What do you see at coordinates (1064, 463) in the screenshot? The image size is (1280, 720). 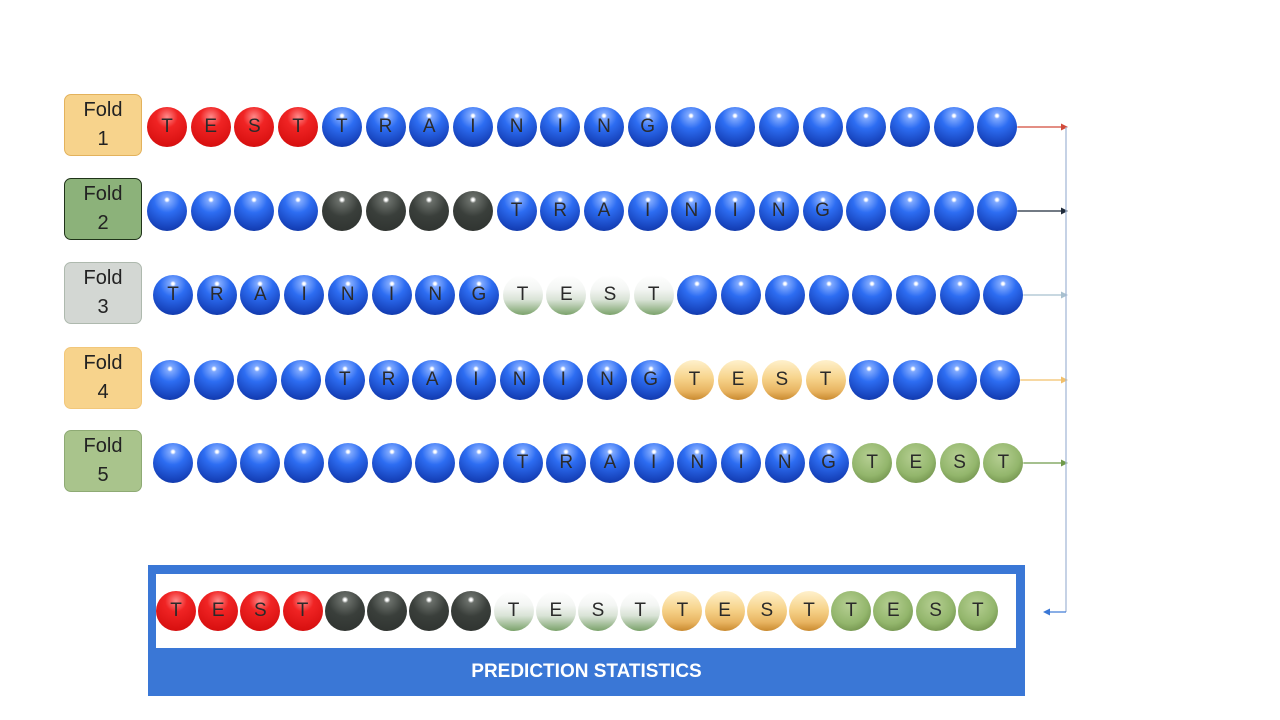 I see `fold-5-arrow-head` at bounding box center [1064, 463].